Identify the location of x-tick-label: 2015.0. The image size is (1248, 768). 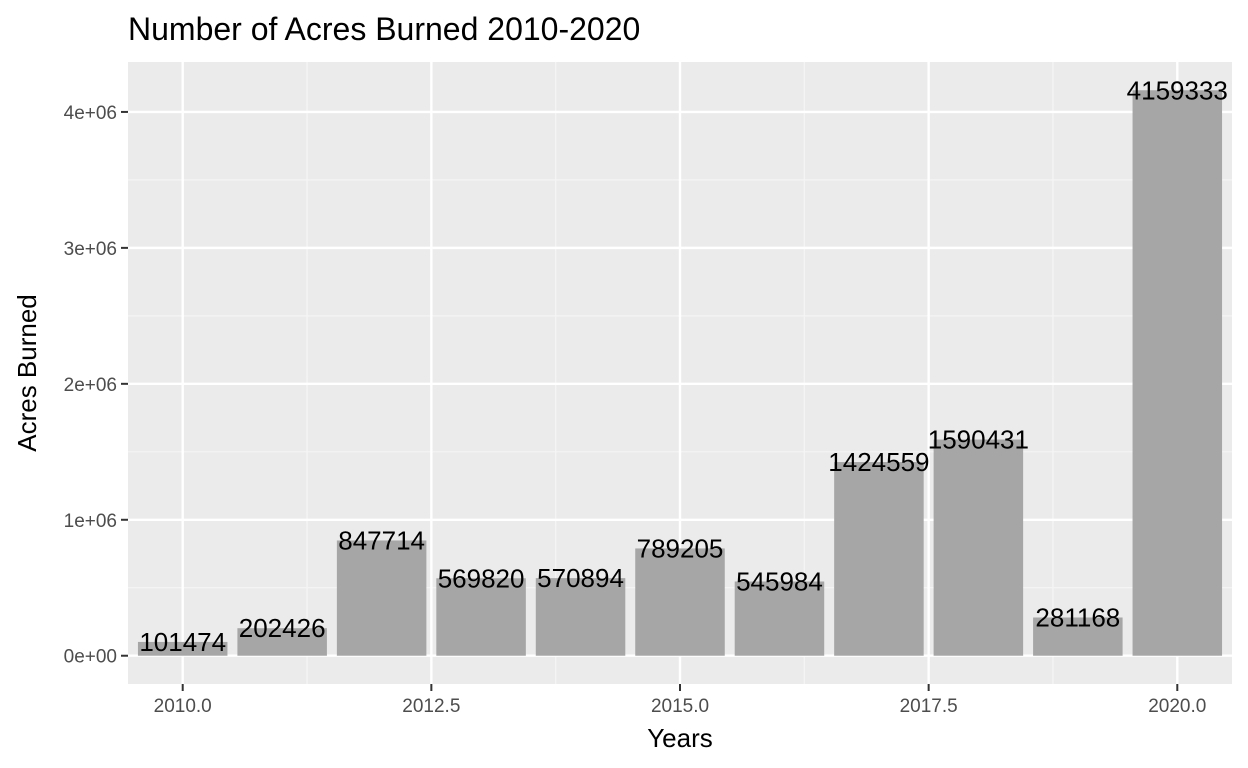
(680, 706).